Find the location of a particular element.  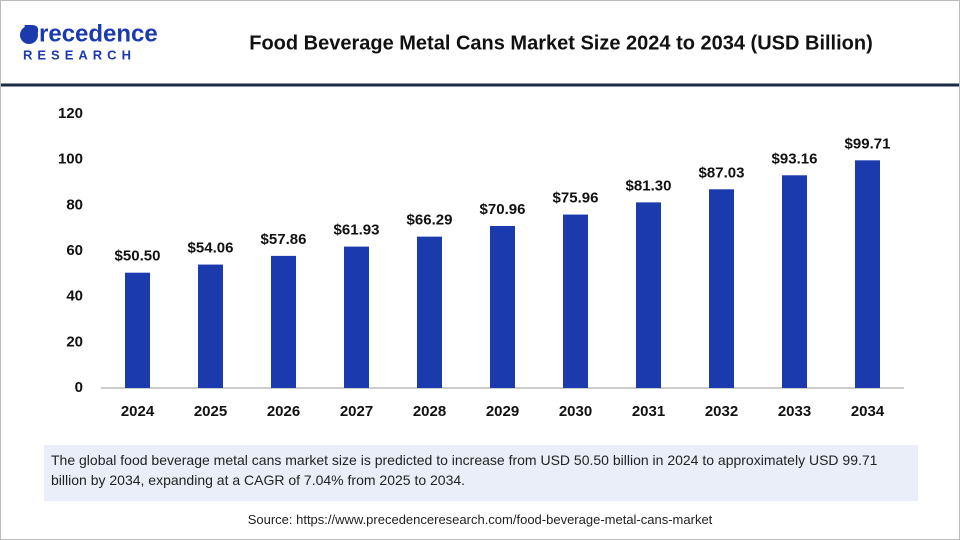

value-label: $57.86 is located at coordinates (284, 239).